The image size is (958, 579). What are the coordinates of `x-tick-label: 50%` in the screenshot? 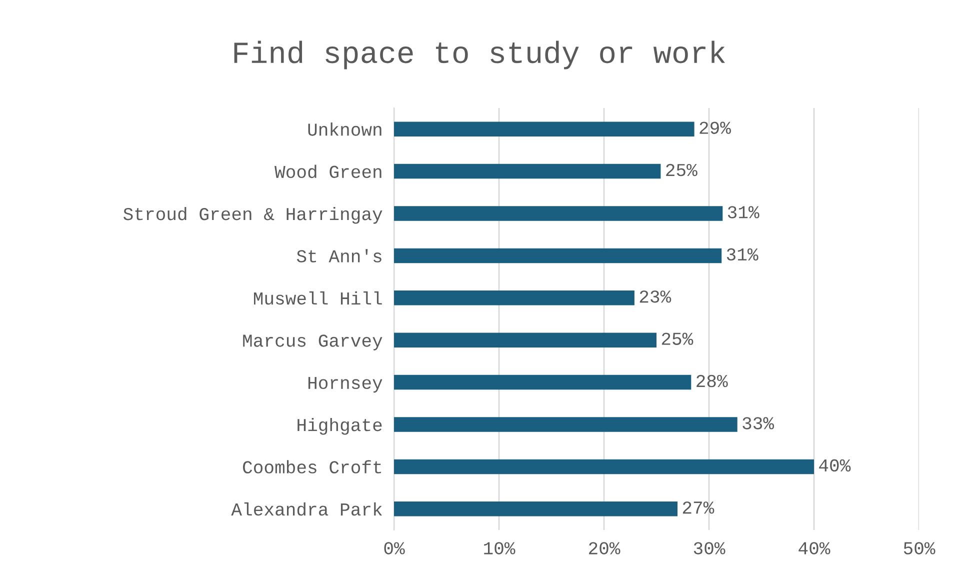 It's located at (920, 548).